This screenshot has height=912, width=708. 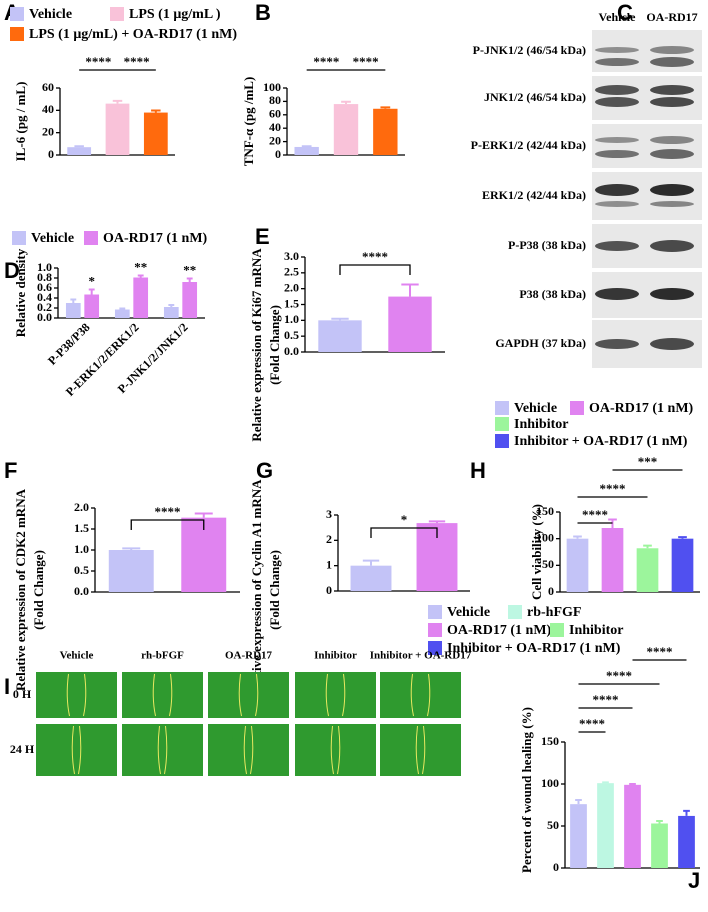 I want to click on panel-letter: E, so click(x=262, y=236).